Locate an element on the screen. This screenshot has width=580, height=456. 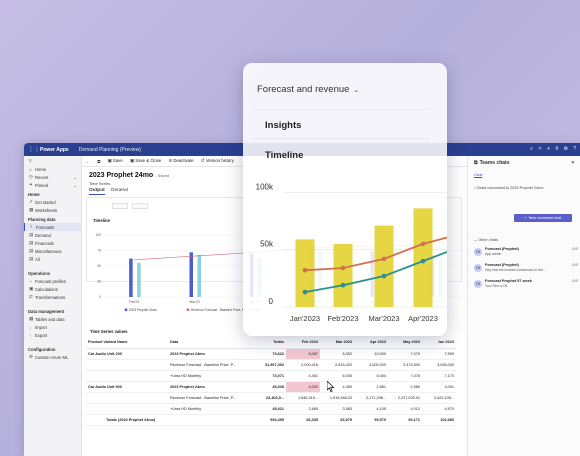
value-cell: 2,000,416 is located at coordinates (303, 365).